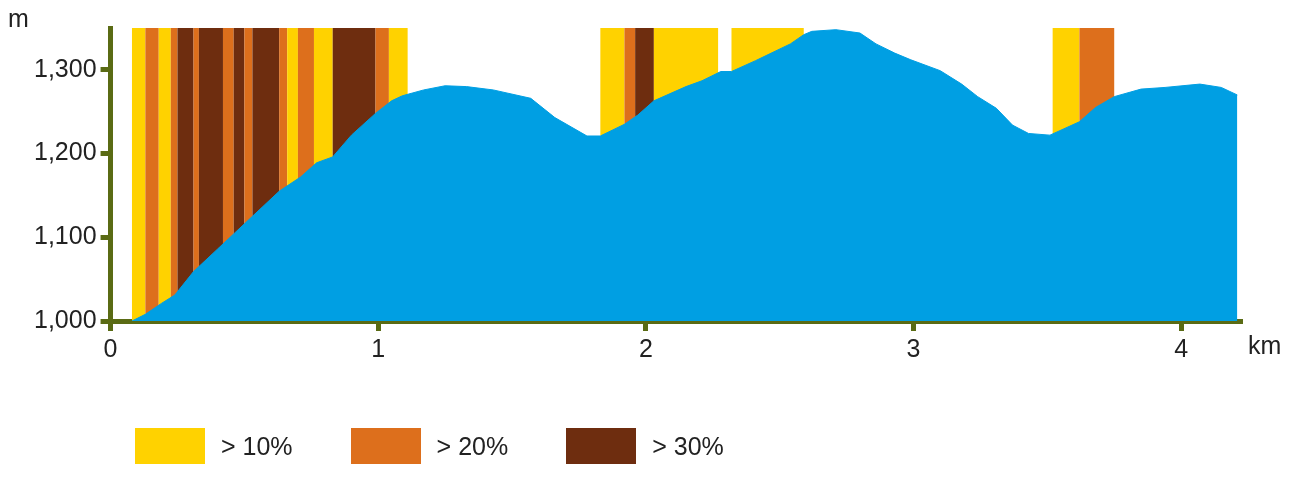 This screenshot has height=479, width=1295. Describe the element at coordinates (1181, 347) in the screenshot. I see `x-tick-label: 4` at that location.